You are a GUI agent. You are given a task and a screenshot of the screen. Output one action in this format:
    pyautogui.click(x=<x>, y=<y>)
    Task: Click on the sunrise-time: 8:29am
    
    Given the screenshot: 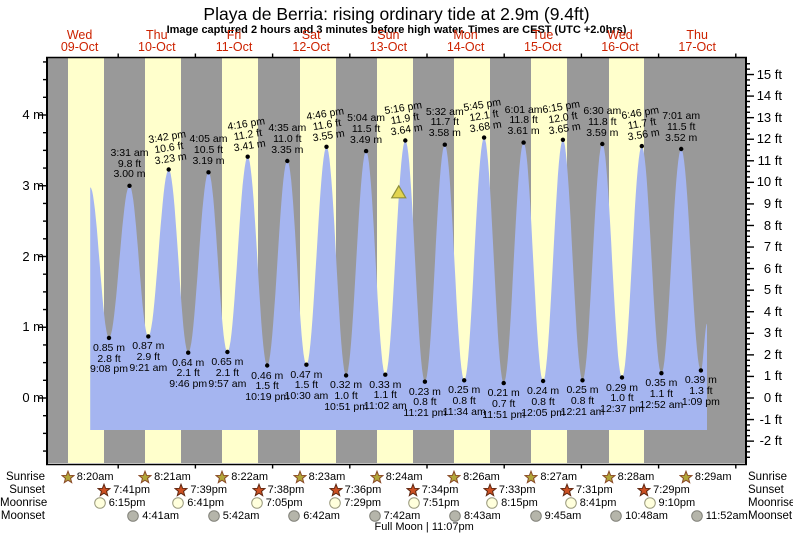 What is the action you would take?
    pyautogui.click(x=713, y=477)
    